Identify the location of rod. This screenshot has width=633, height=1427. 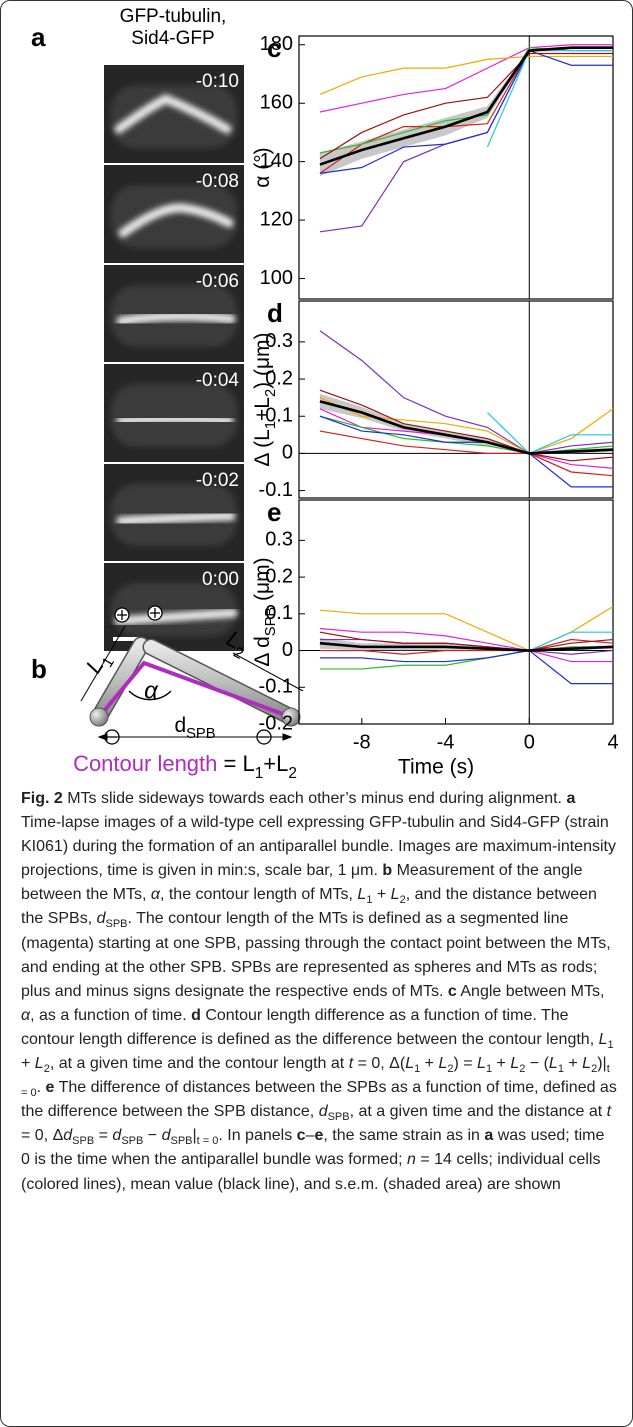
(120, 681).